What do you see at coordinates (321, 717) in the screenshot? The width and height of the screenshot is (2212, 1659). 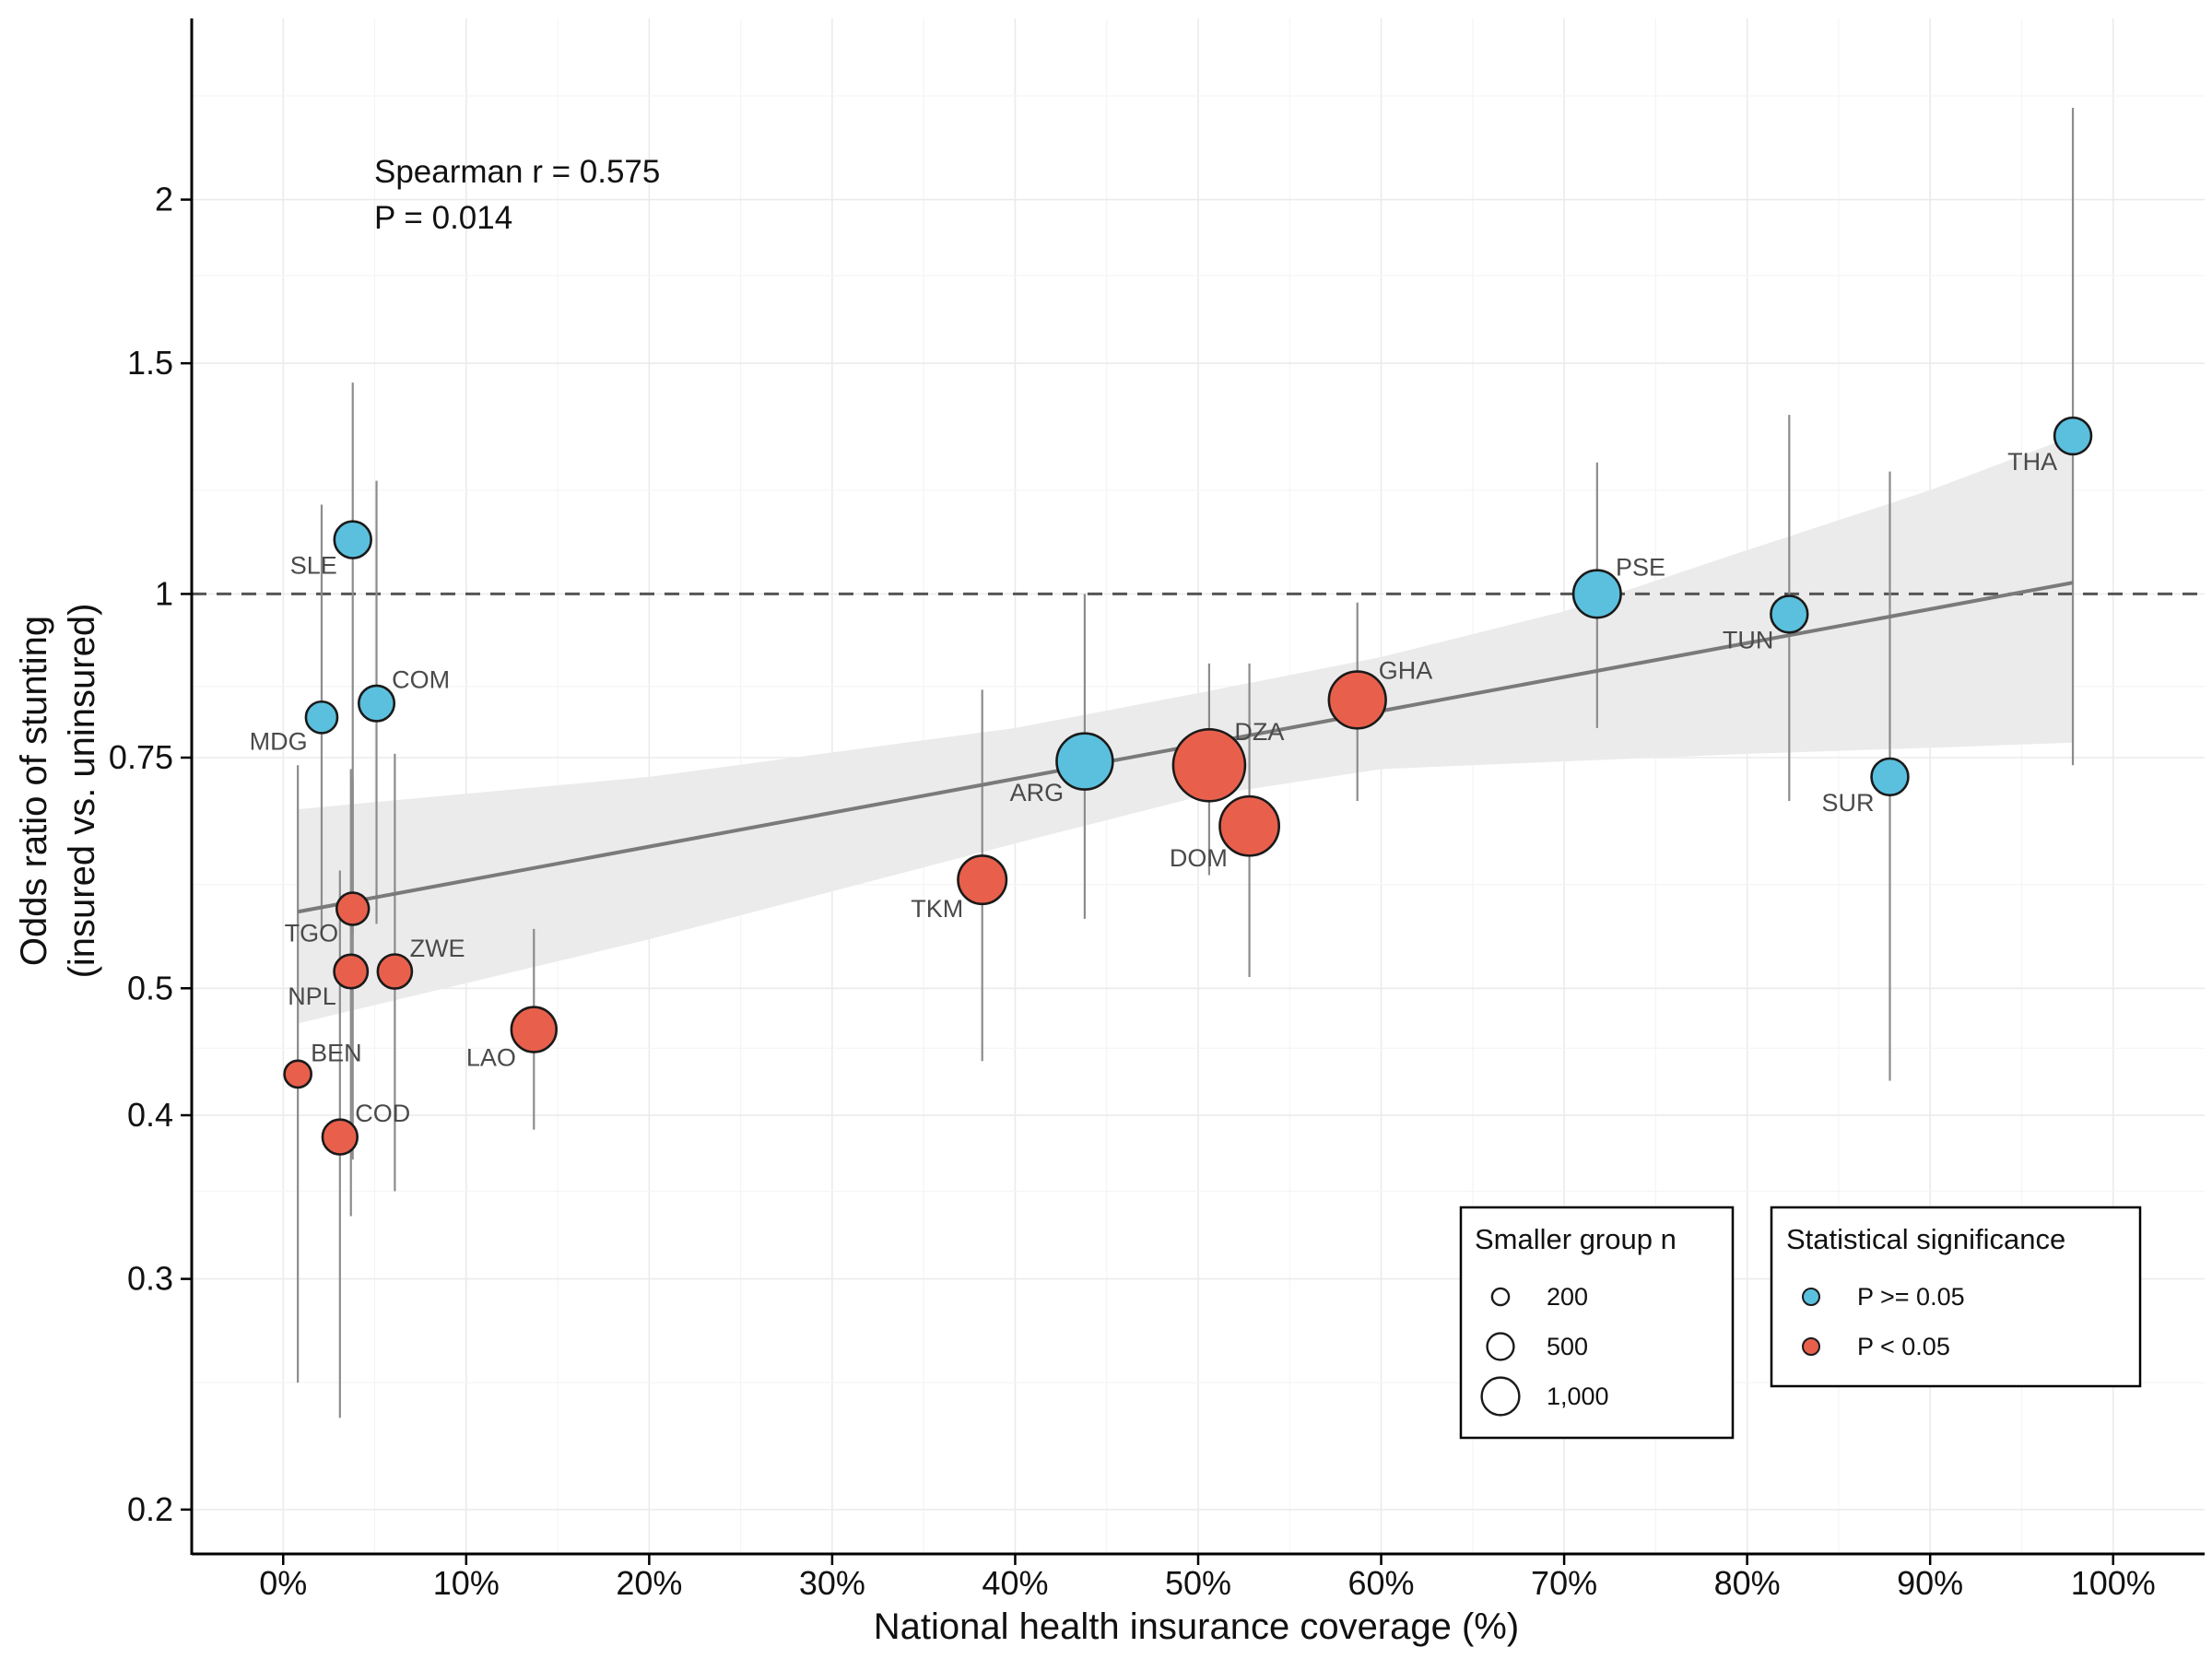 I see `point-mdg` at bounding box center [321, 717].